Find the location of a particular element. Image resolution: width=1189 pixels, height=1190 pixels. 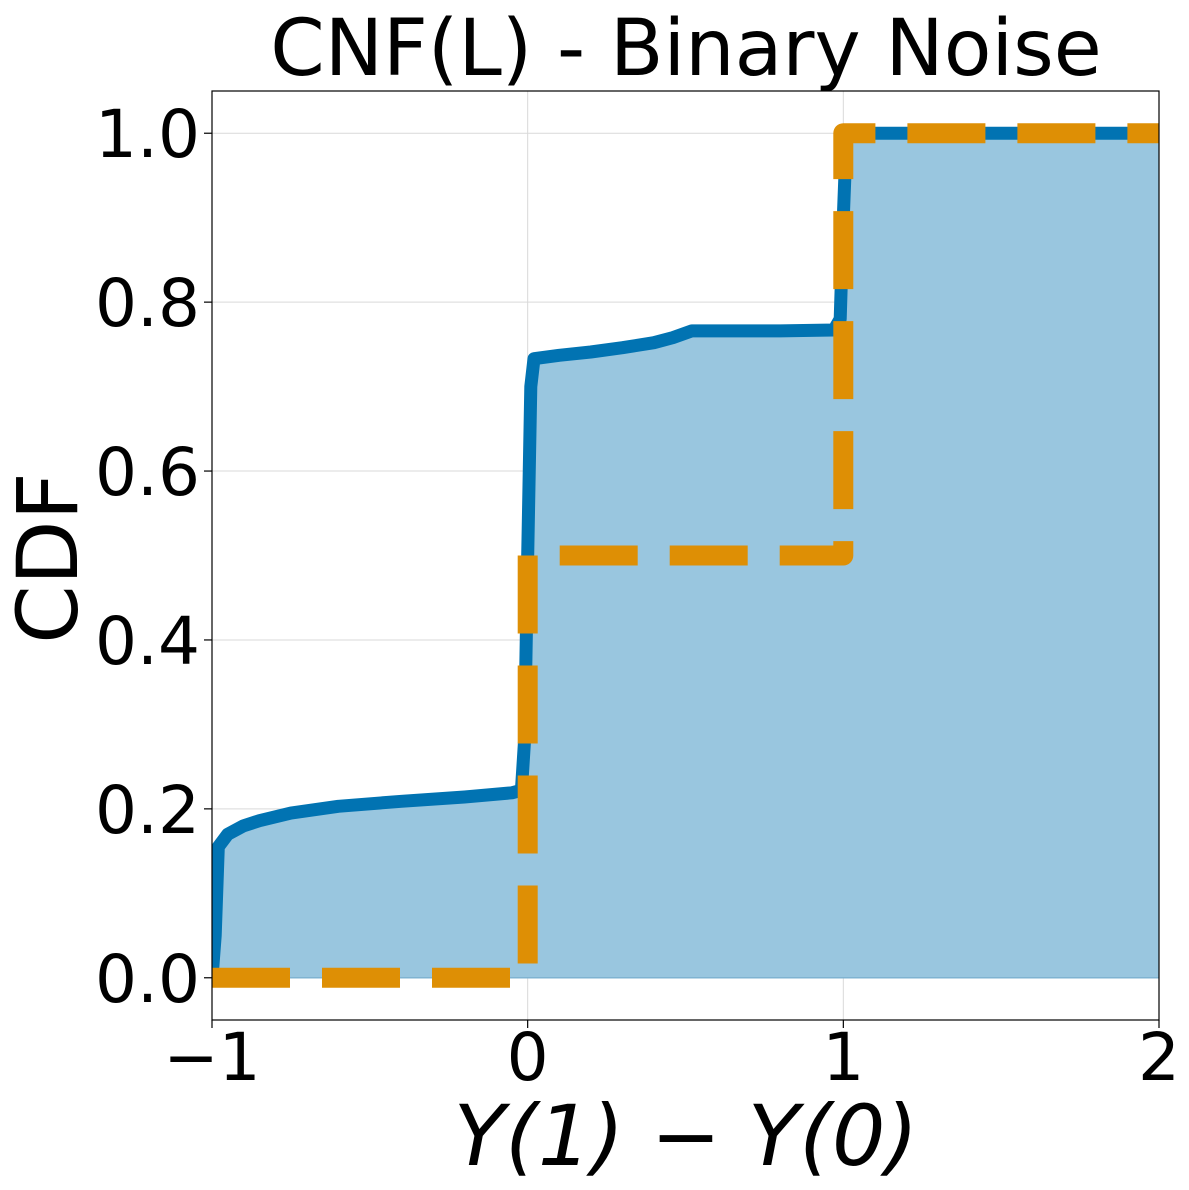

x-axis-label: Y(1) − Y(0) is located at coordinates (686, 1136).